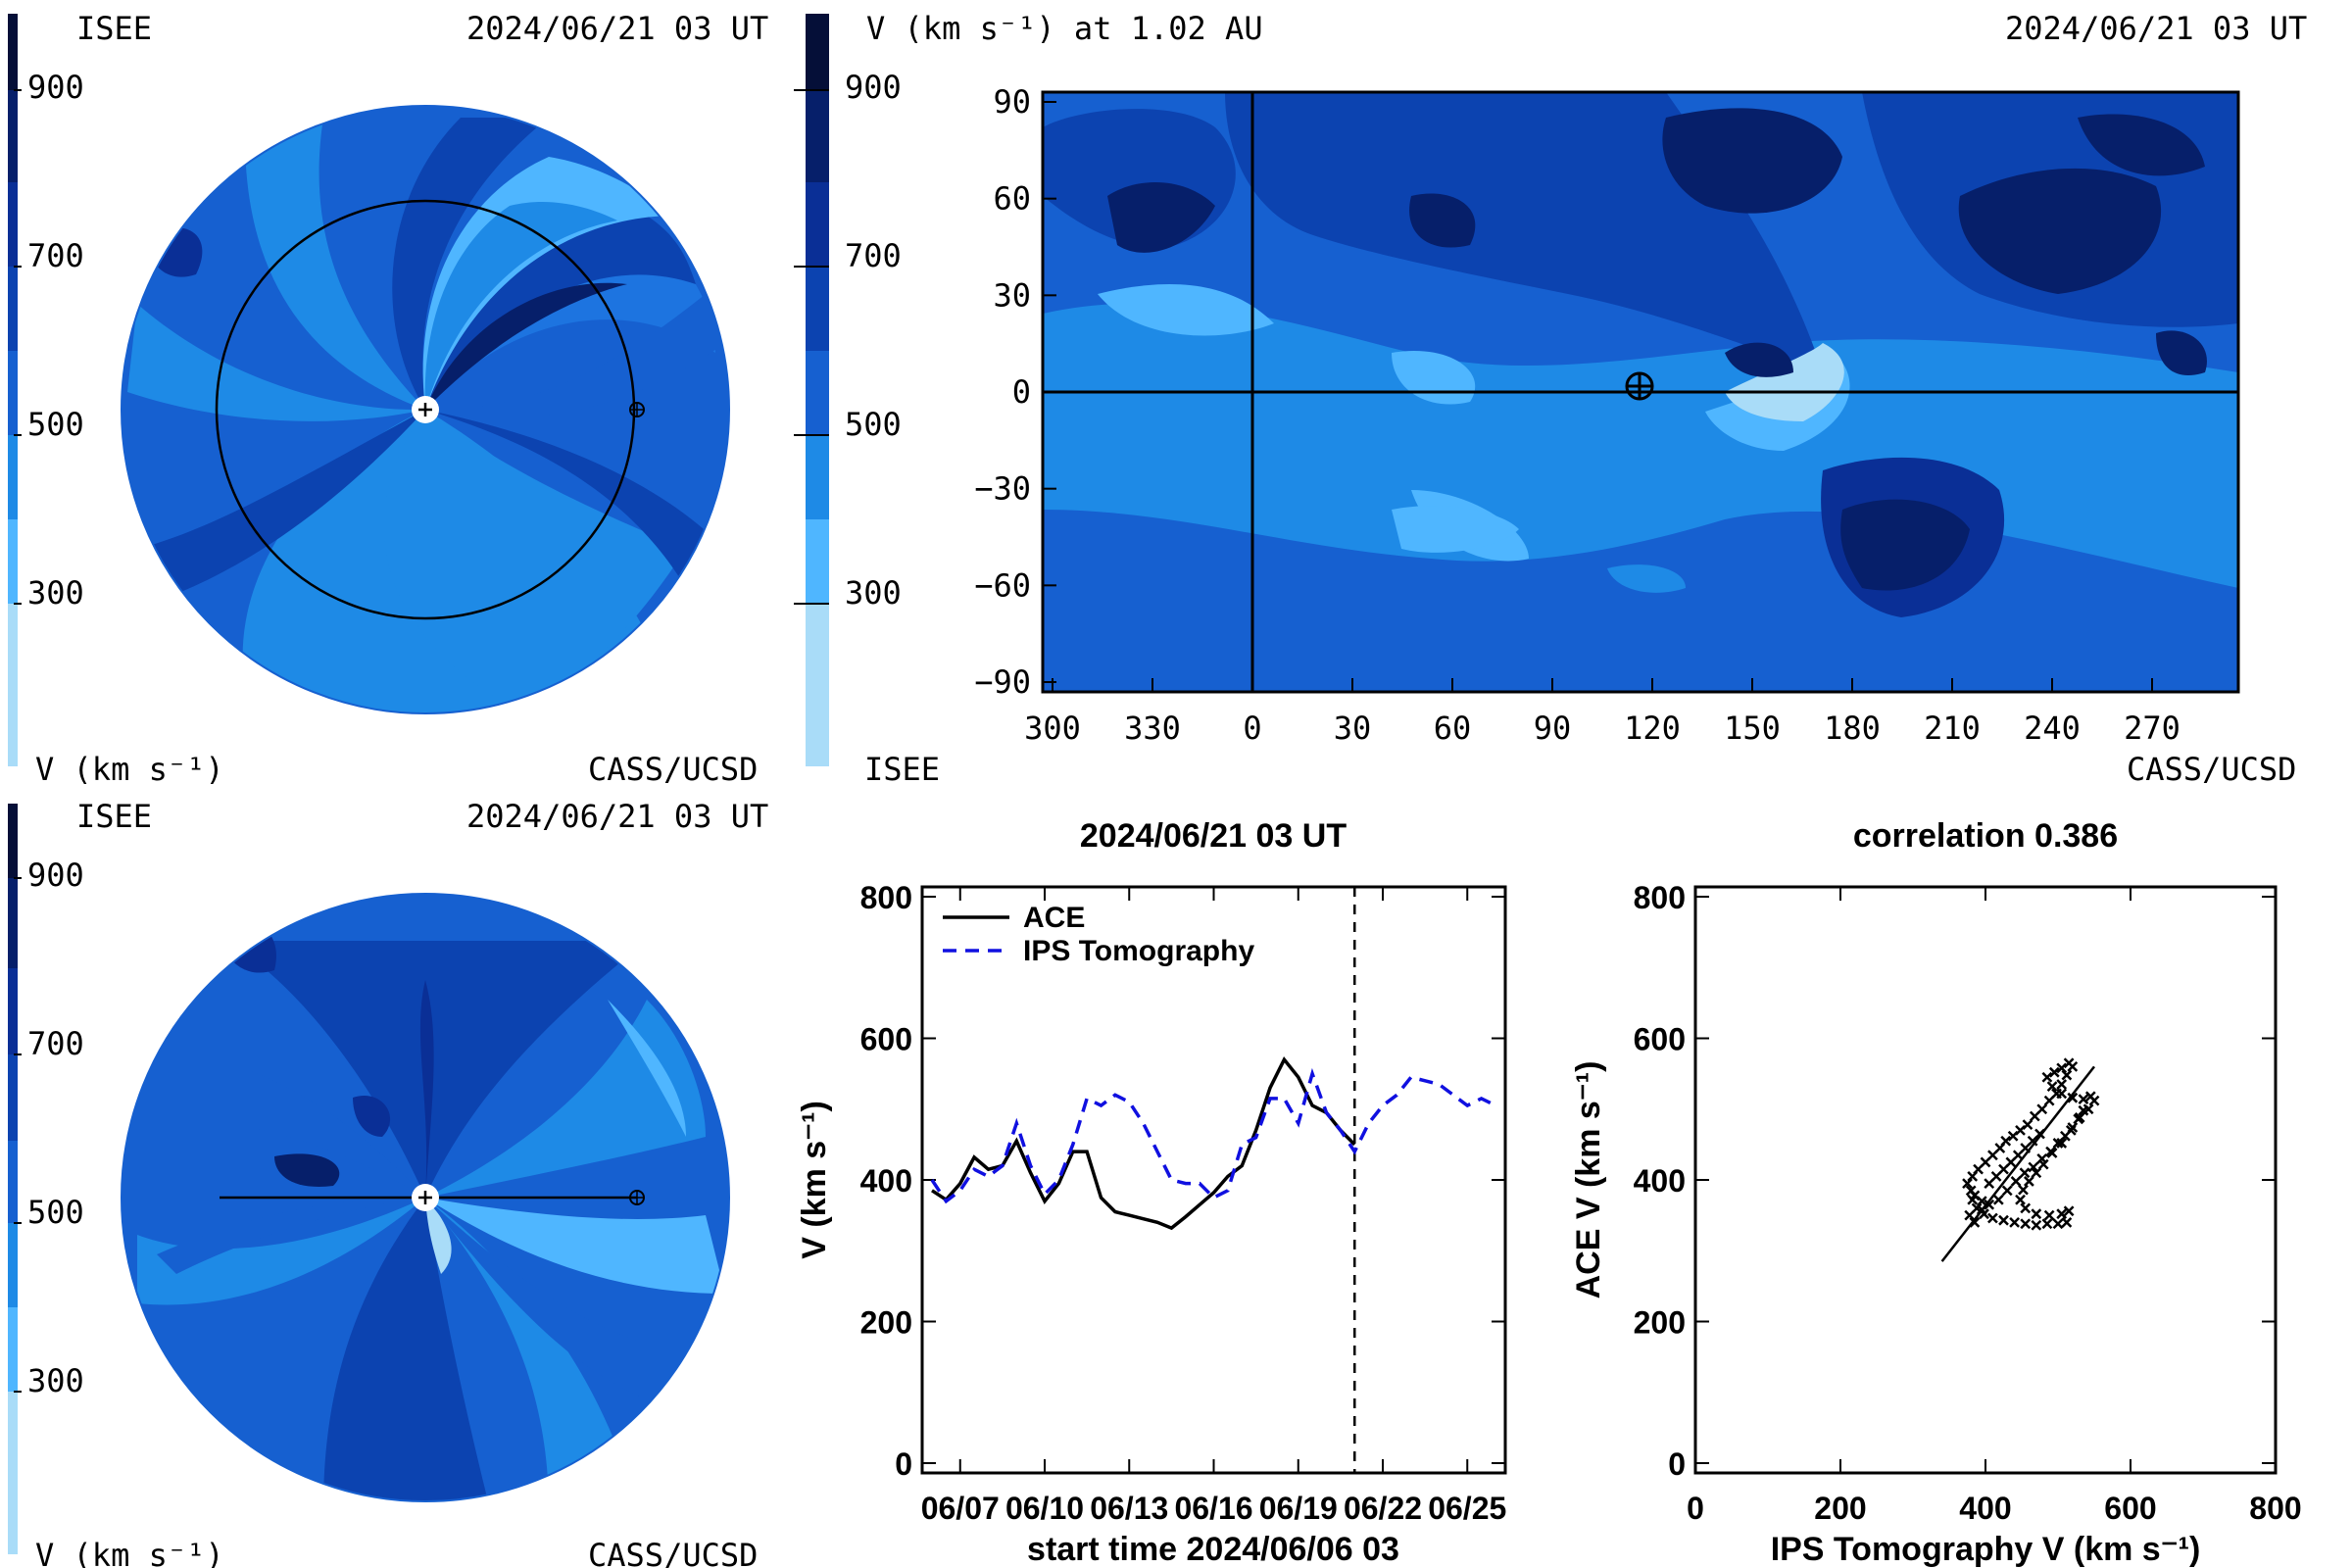 This screenshot has height=1568, width=2352. What do you see at coordinates (1639, 386) in the screenshot?
I see `map-earth-marker-icon` at bounding box center [1639, 386].